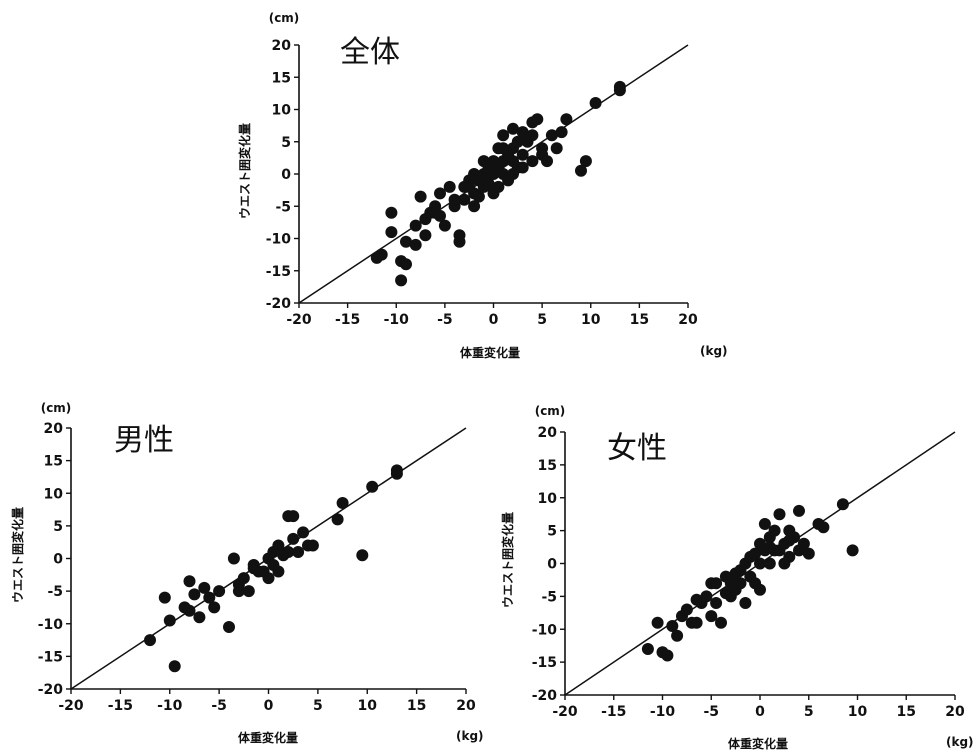  What do you see at coordinates (637, 448) in the screenshot?
I see `panel-title: 女性` at bounding box center [637, 448].